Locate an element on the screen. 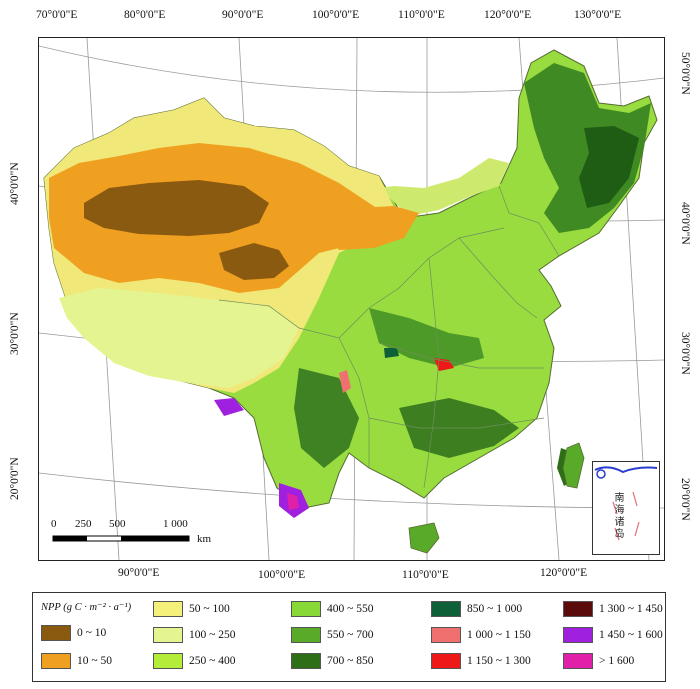  legend-item: 1 150 ~ 1 300 is located at coordinates (481, 661).